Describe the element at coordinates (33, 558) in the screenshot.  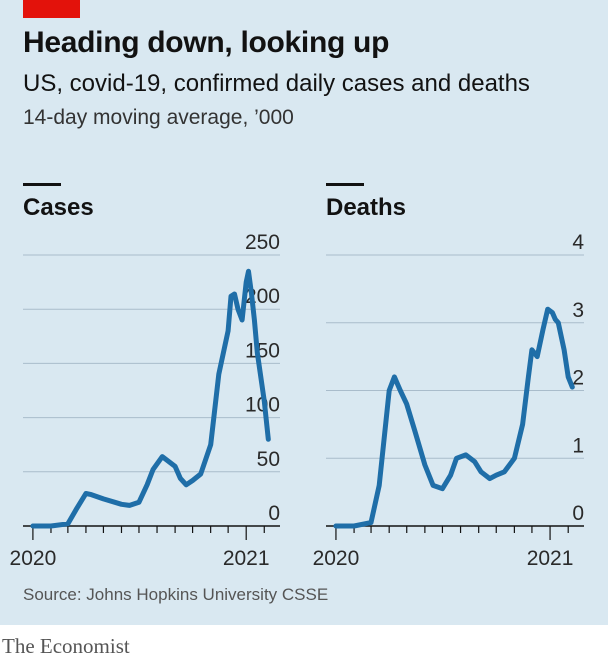
I see `cases-x-tick-label: 2020` at that location.